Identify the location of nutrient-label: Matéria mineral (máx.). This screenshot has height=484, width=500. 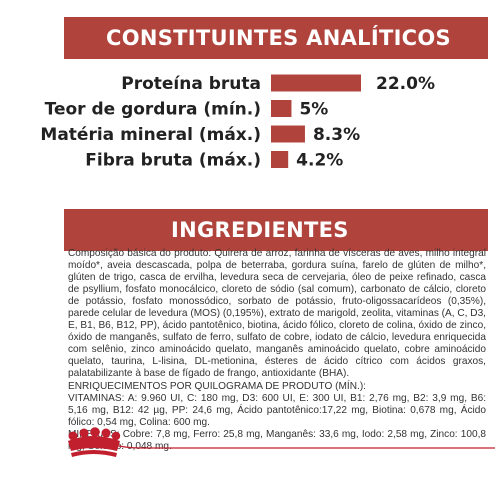
(150, 135).